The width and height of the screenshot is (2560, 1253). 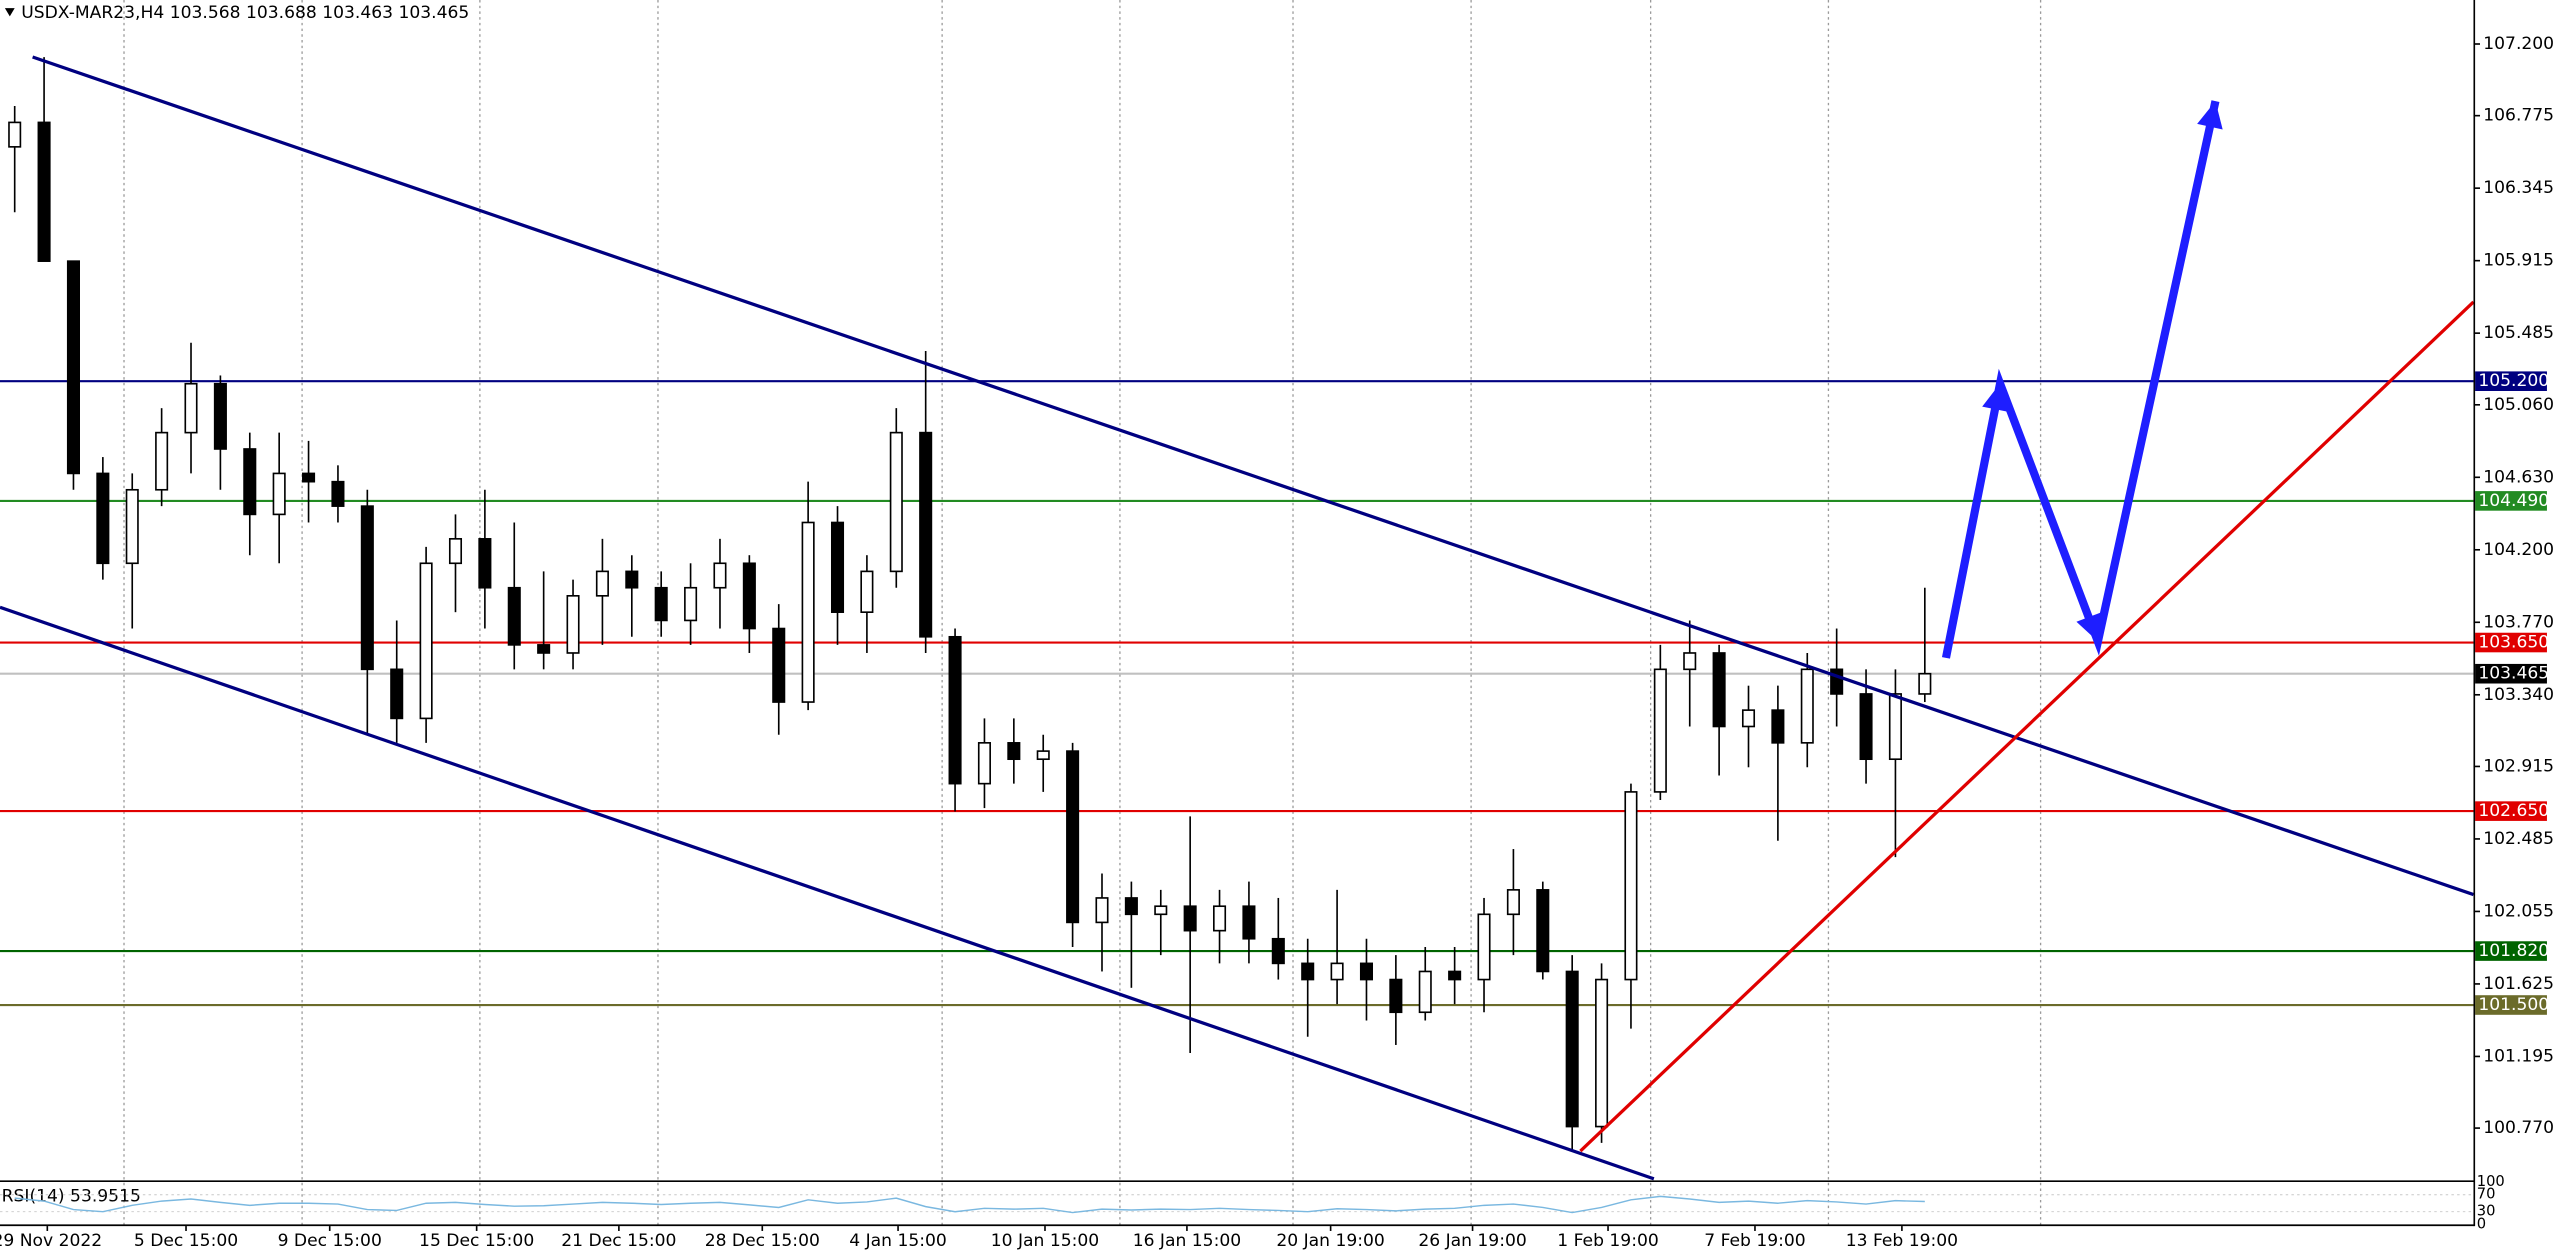 I want to click on y-tick-label: 102.485, so click(x=2518, y=839).